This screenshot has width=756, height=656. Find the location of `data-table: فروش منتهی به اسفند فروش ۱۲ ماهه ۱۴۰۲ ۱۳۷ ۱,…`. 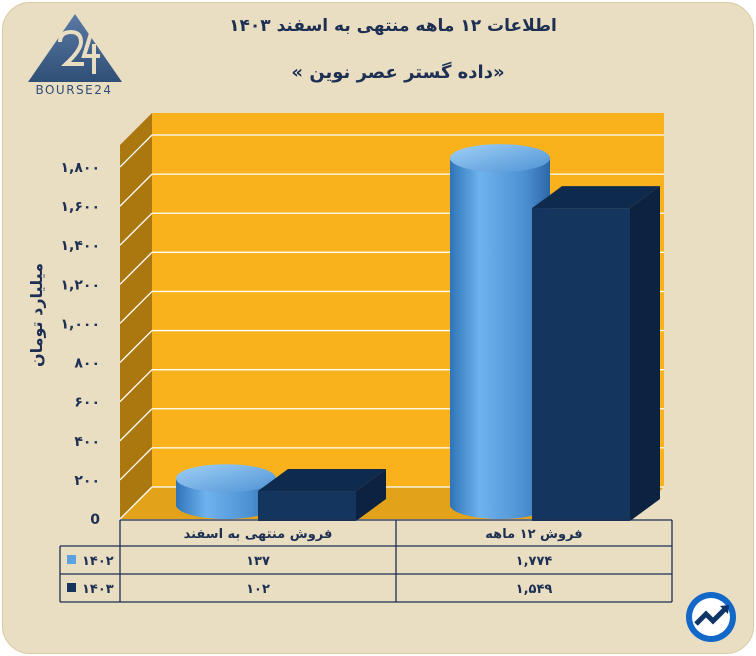

data-table: فروش منتهی به اسفند فروش ۱۲ ماهه ۱۴۰۲ ۱۳۷ ۱,… is located at coordinates (366, 561).